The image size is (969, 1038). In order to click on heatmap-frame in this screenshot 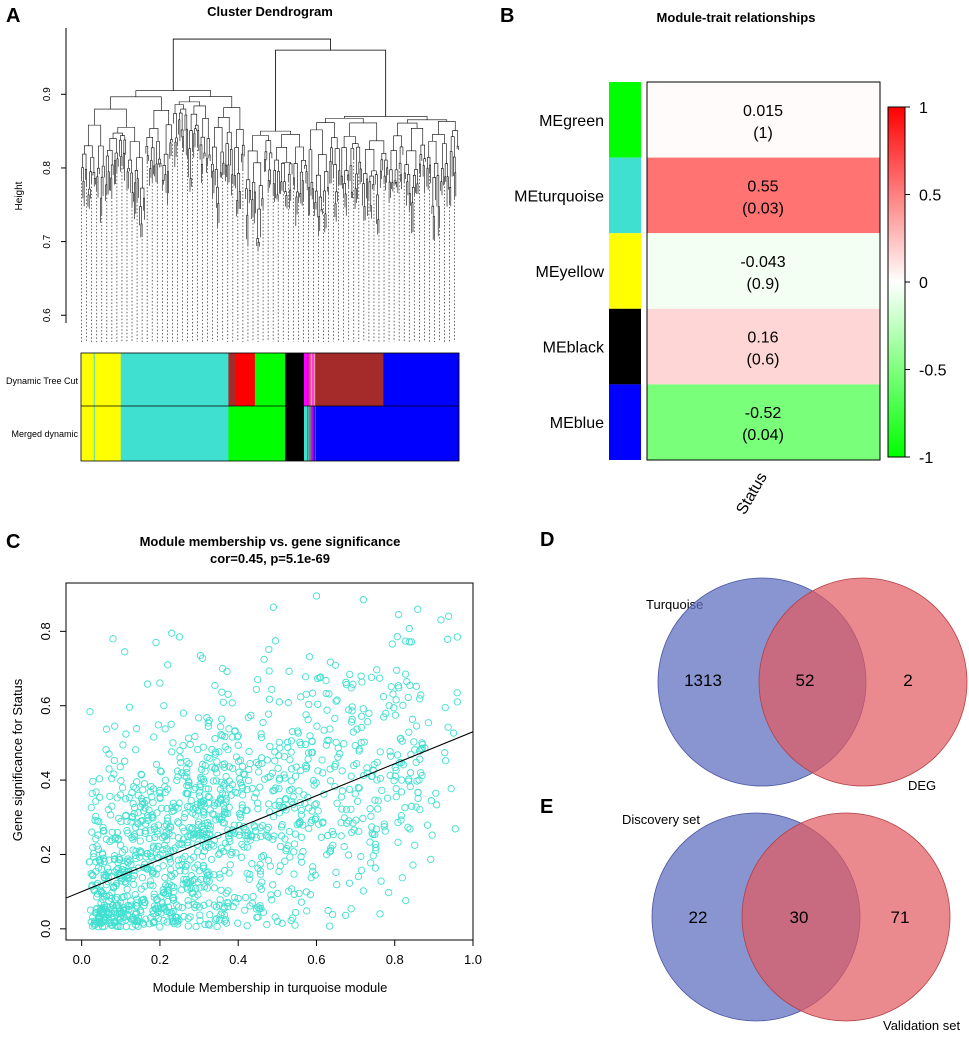, I will do `click(763, 271)`.